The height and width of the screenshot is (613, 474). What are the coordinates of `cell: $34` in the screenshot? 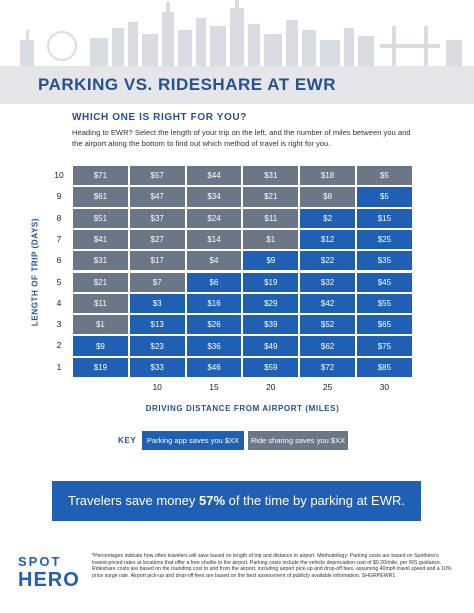 It's located at (214, 197).